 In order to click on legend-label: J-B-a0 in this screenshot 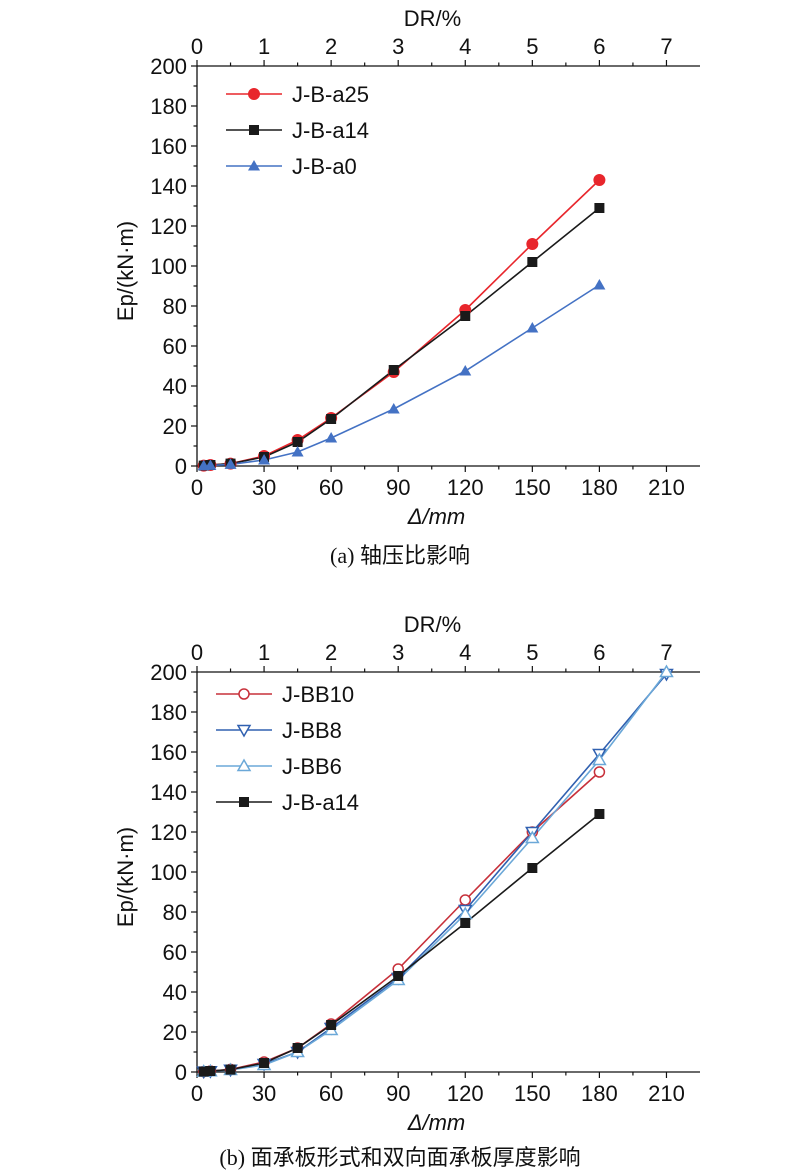, I will do `click(324, 166)`.